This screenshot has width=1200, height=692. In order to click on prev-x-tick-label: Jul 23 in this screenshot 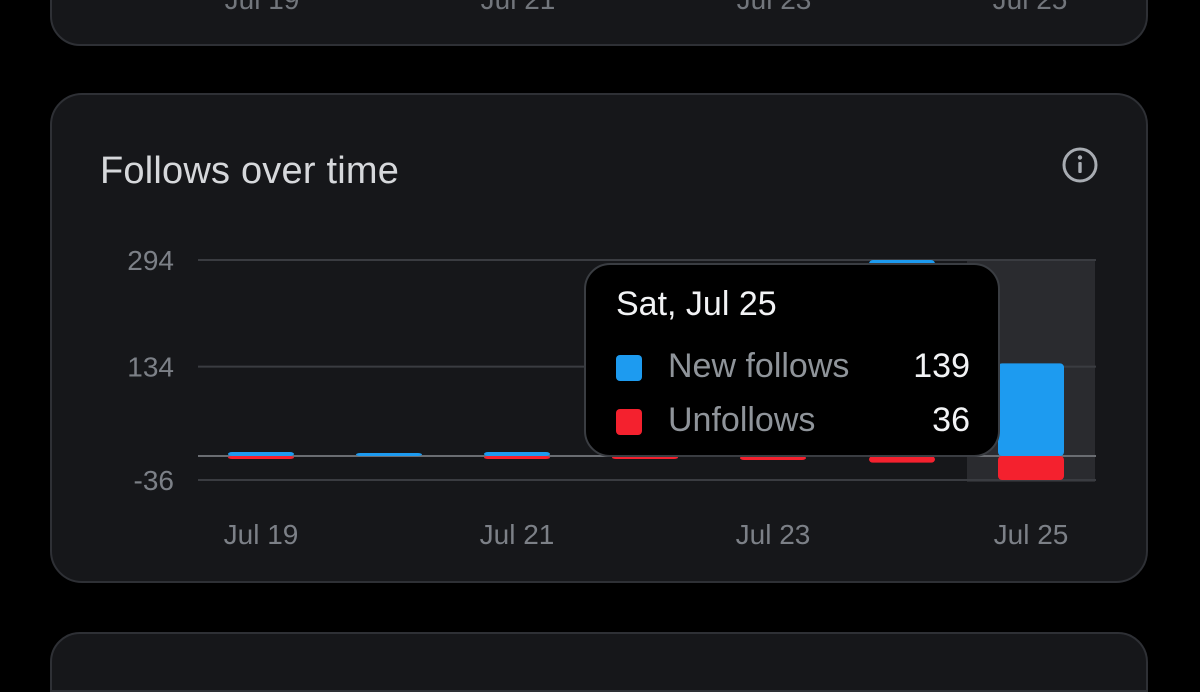, I will do `click(774, 8)`.